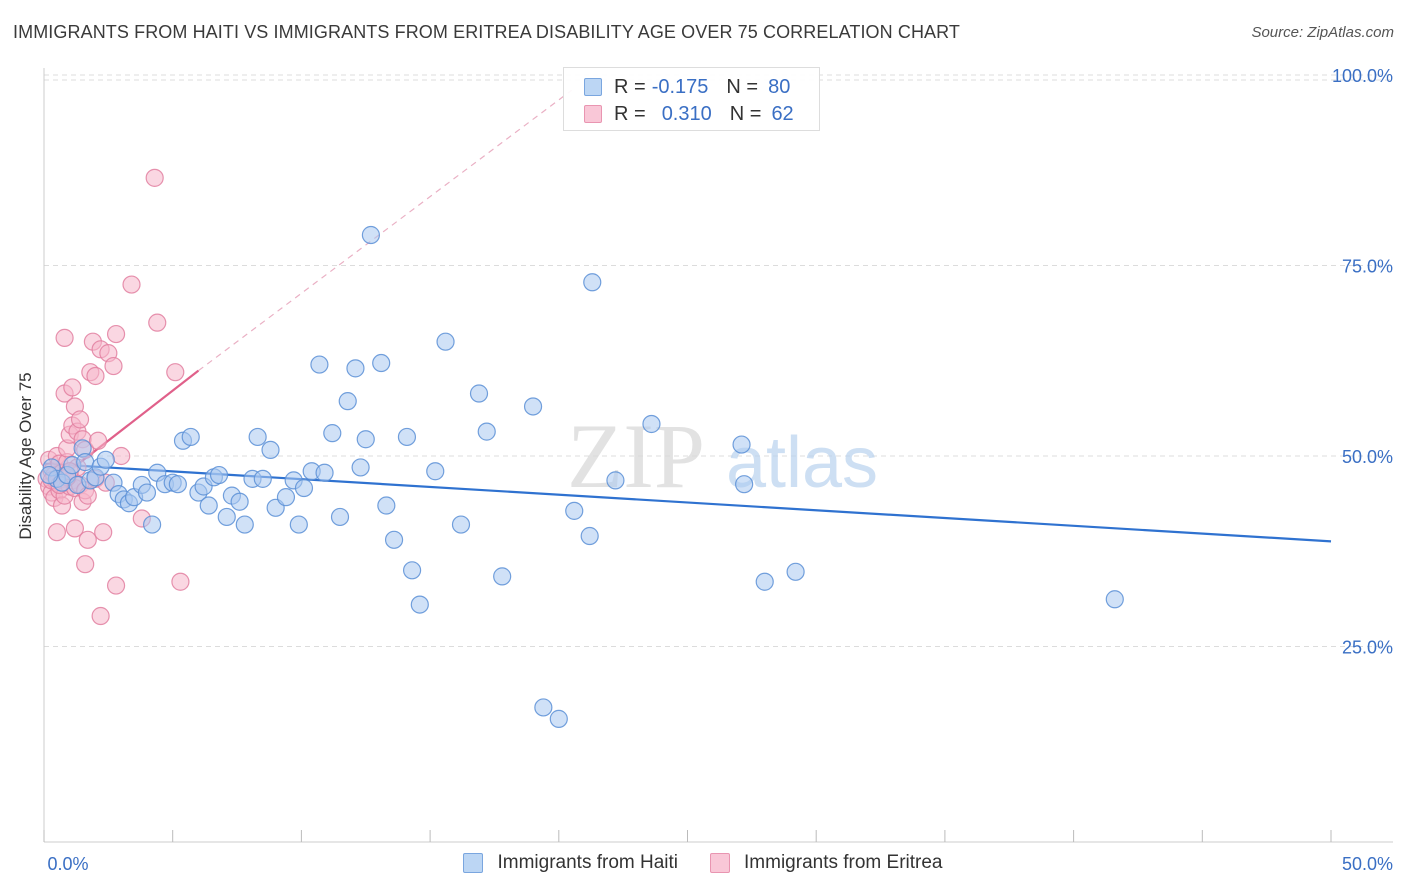 The width and height of the screenshot is (1406, 892). What do you see at coordinates (779, 86) in the screenshot?
I see `legend-n-value-haiti: 80` at bounding box center [779, 86].